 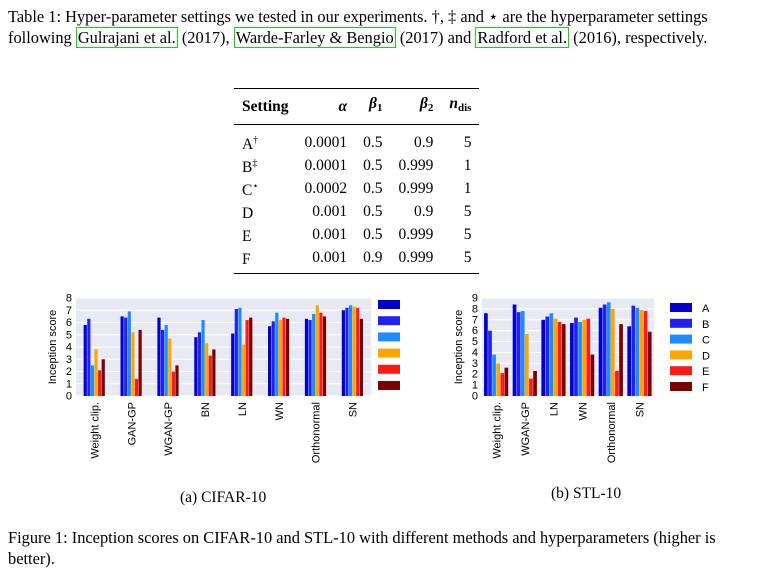 What do you see at coordinates (354, 409) in the screenshot?
I see `x-tick-label: SN` at bounding box center [354, 409].